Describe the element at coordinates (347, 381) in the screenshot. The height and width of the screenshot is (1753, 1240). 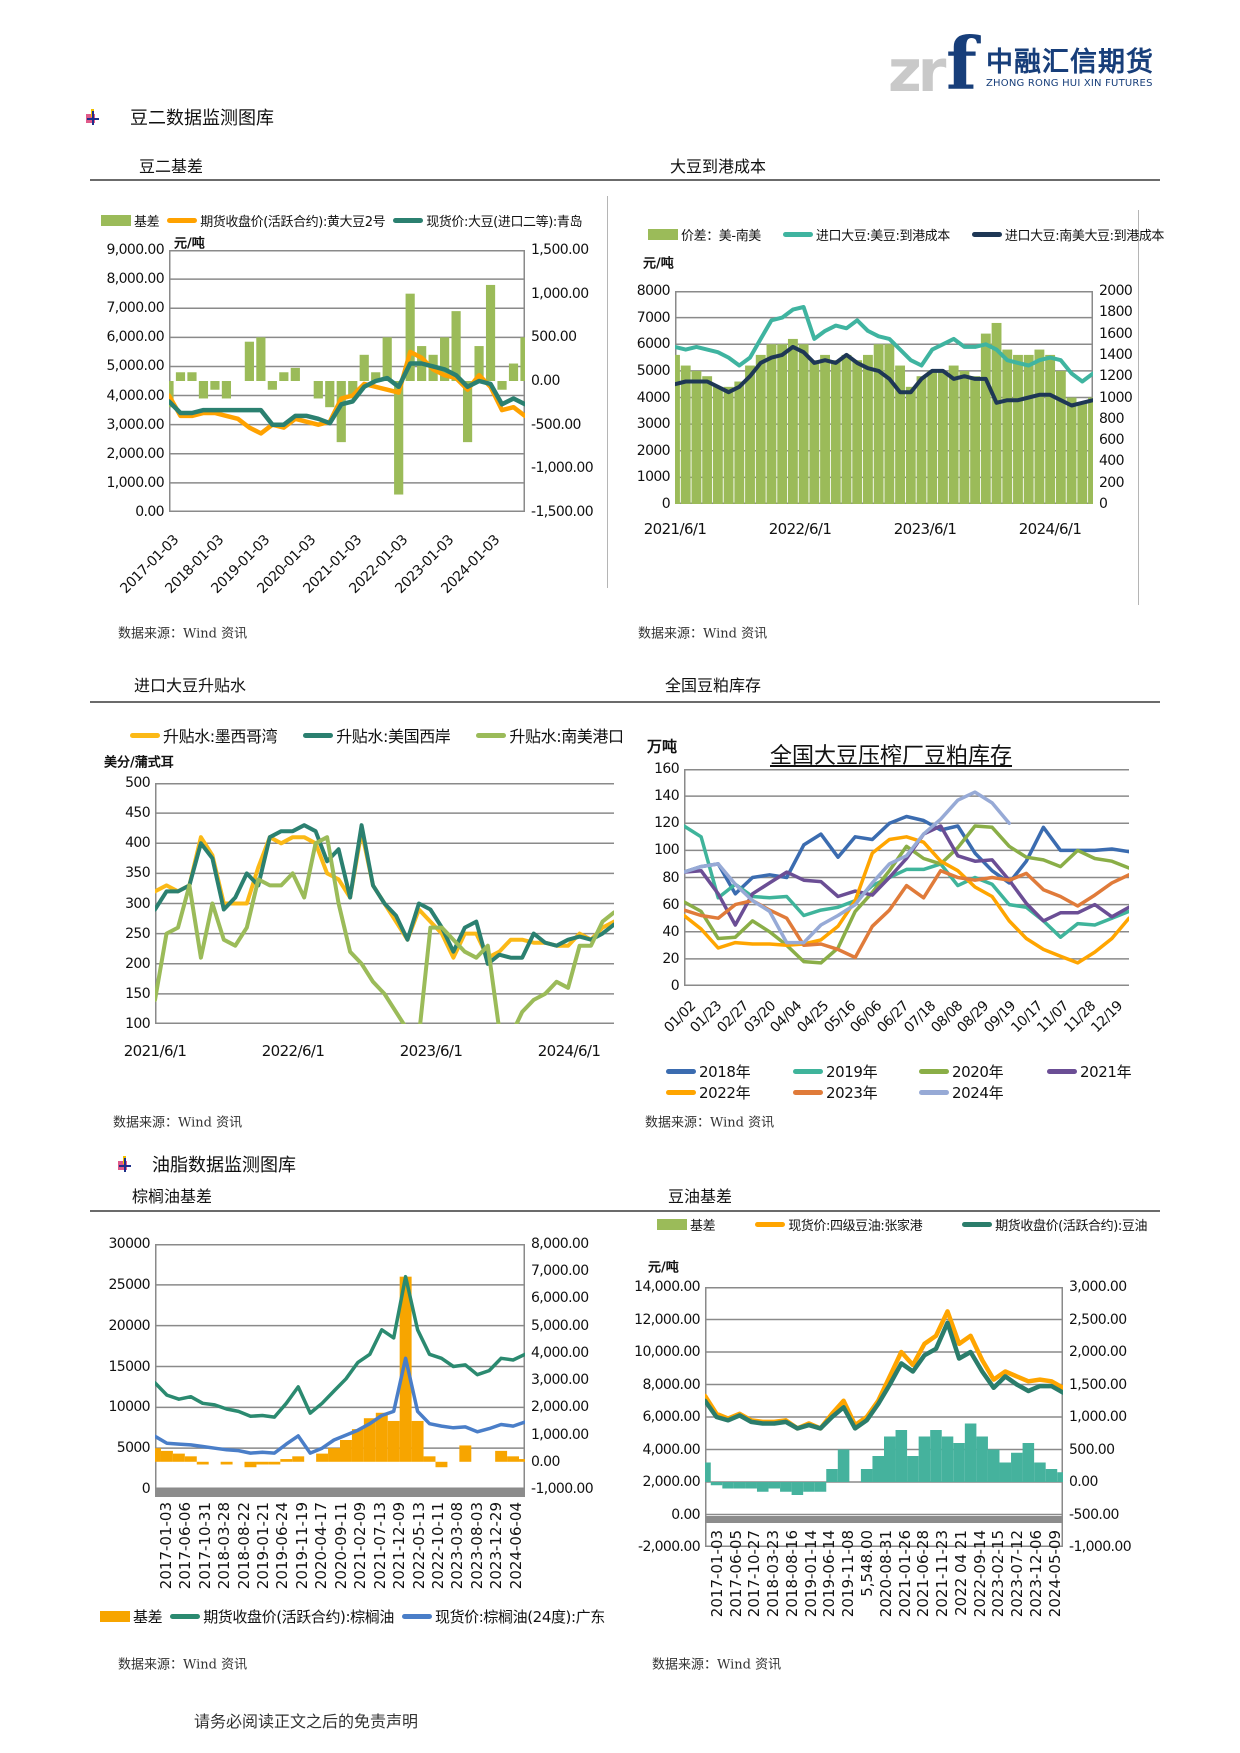
I see `soybean2-basis-chart` at that location.